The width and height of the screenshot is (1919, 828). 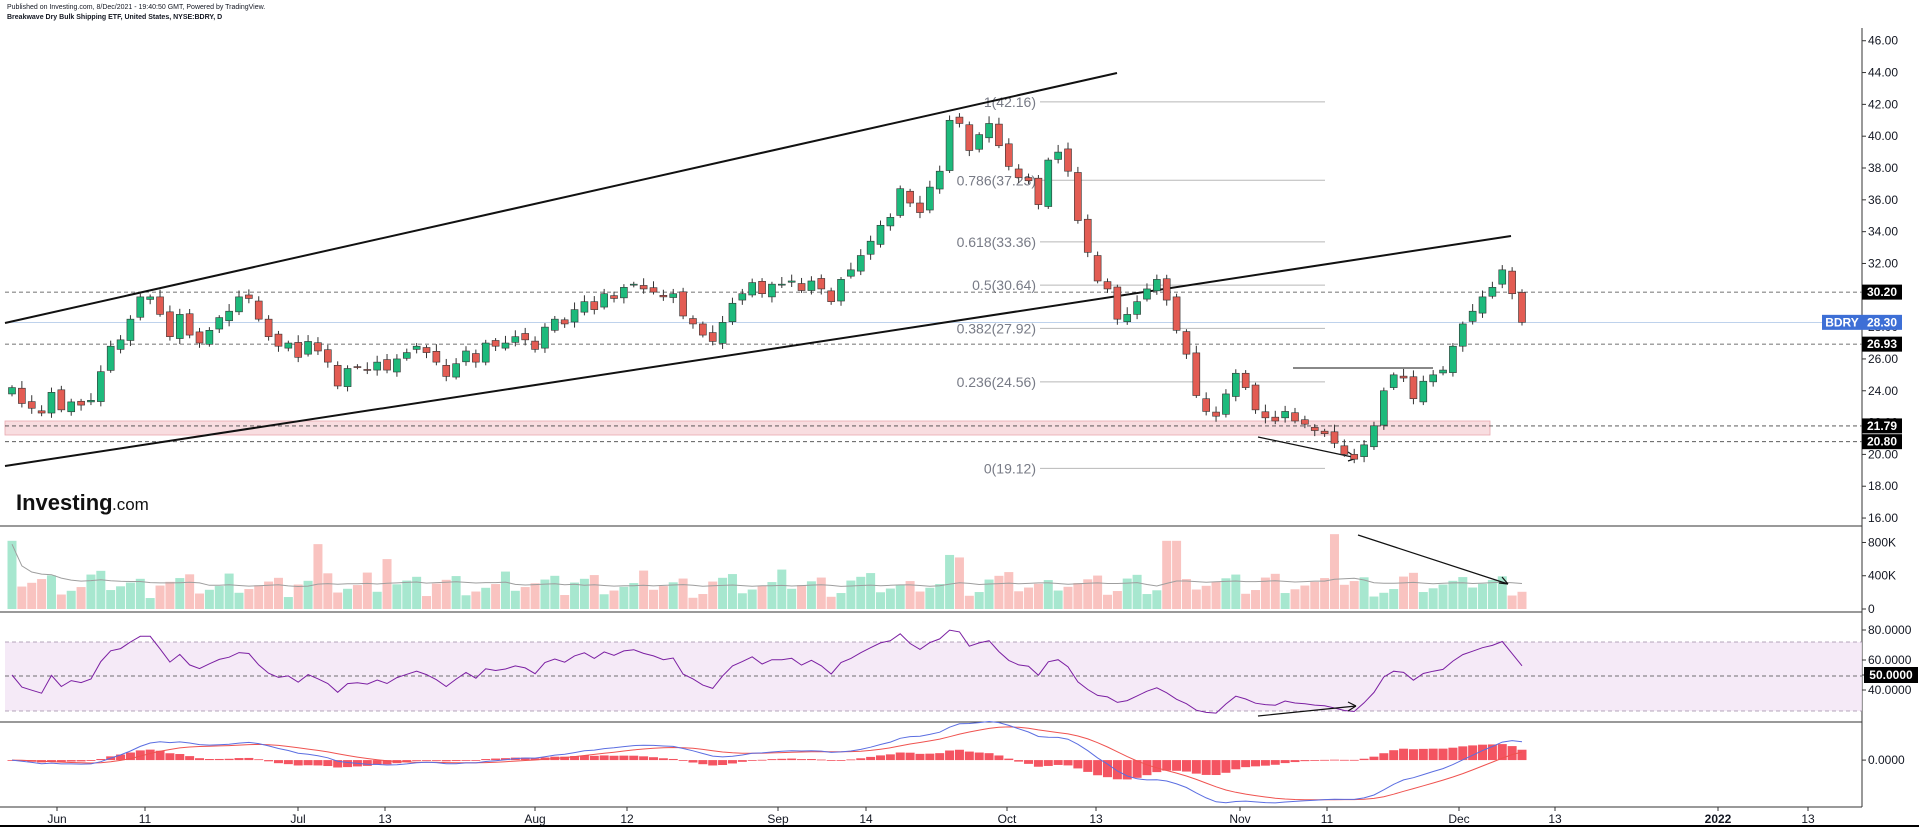 I want to click on volume-tick-label: 400K, so click(x=1882, y=576).